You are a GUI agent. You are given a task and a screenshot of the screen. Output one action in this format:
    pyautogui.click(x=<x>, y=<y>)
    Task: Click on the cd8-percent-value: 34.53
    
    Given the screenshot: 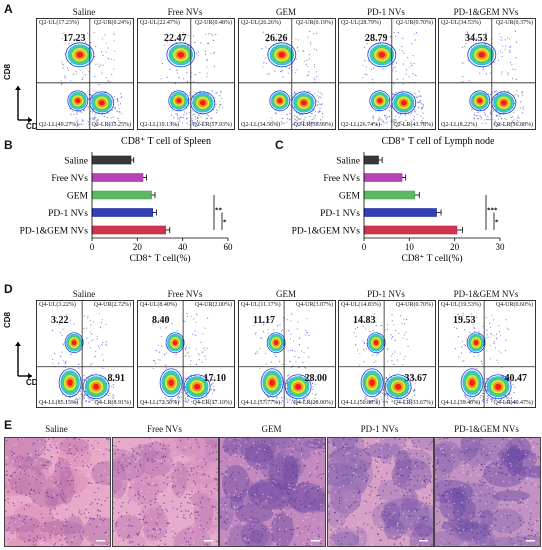 What is the action you would take?
    pyautogui.click(x=476, y=38)
    